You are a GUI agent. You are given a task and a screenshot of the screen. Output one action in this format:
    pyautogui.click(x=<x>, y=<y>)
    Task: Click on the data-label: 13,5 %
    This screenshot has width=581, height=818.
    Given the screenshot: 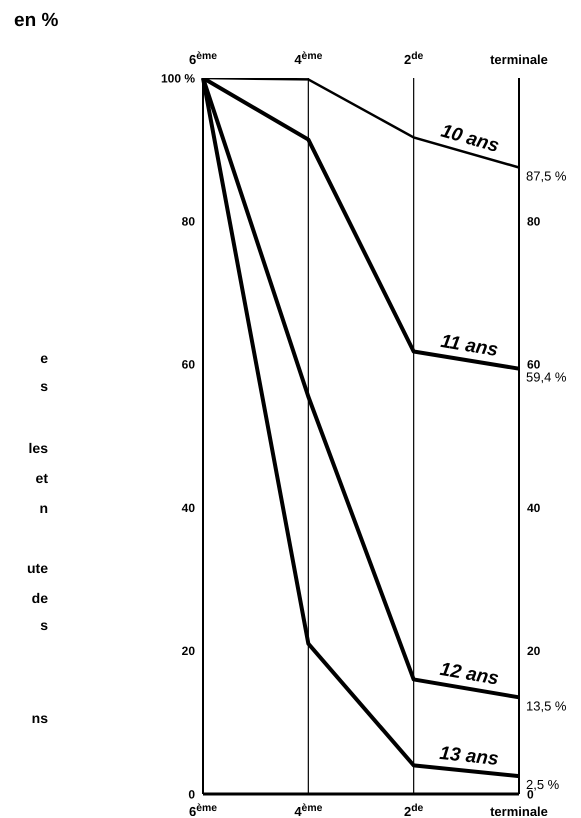 What is the action you would take?
    pyautogui.click(x=546, y=706)
    